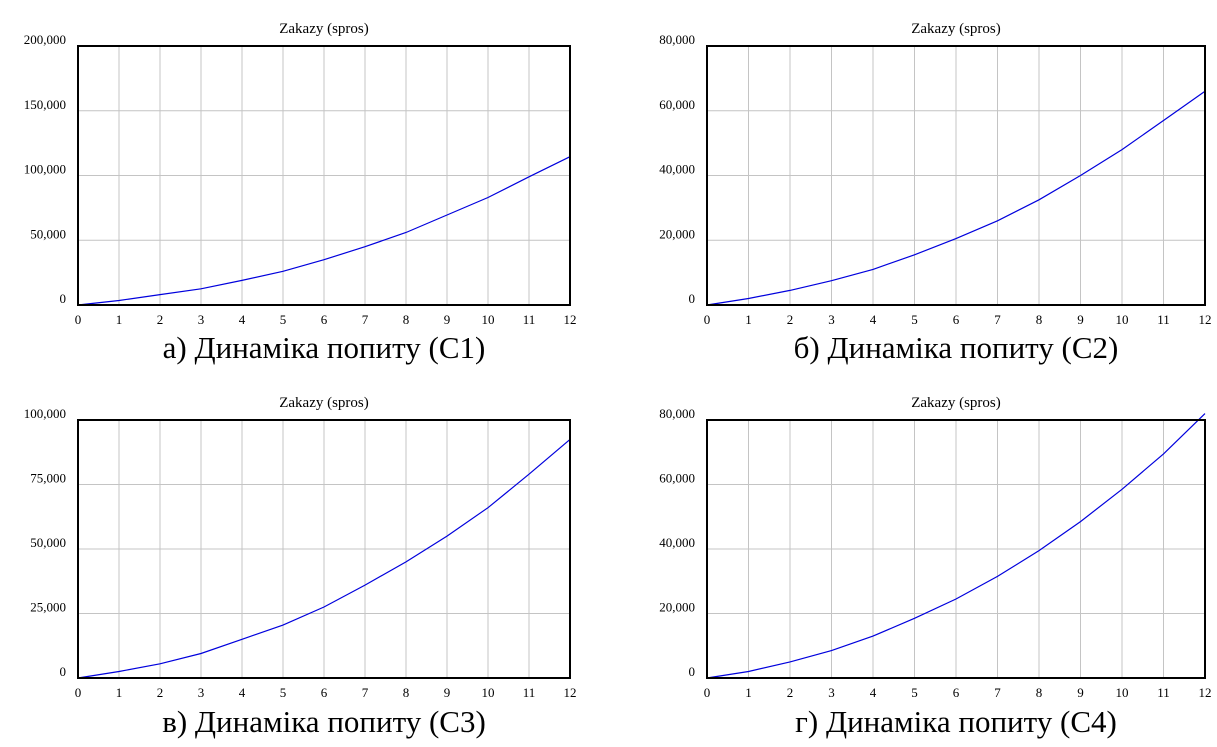  What do you see at coordinates (956, 347) in the screenshot?
I see `chart-caption: б) Динаміка попиту (С2)` at bounding box center [956, 347].